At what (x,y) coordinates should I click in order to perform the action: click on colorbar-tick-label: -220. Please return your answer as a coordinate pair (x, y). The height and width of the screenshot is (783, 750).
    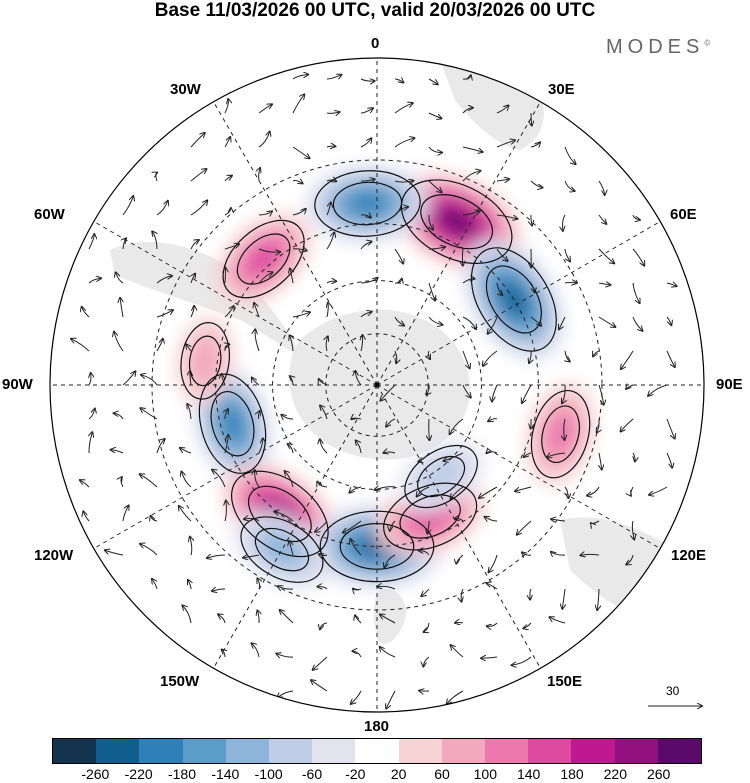
    Looking at the image, I should click on (138, 774).